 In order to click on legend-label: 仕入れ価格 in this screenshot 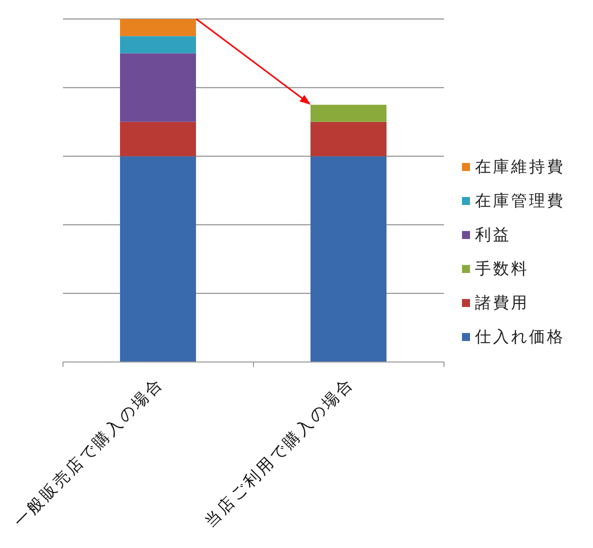, I will do `click(520, 337)`.